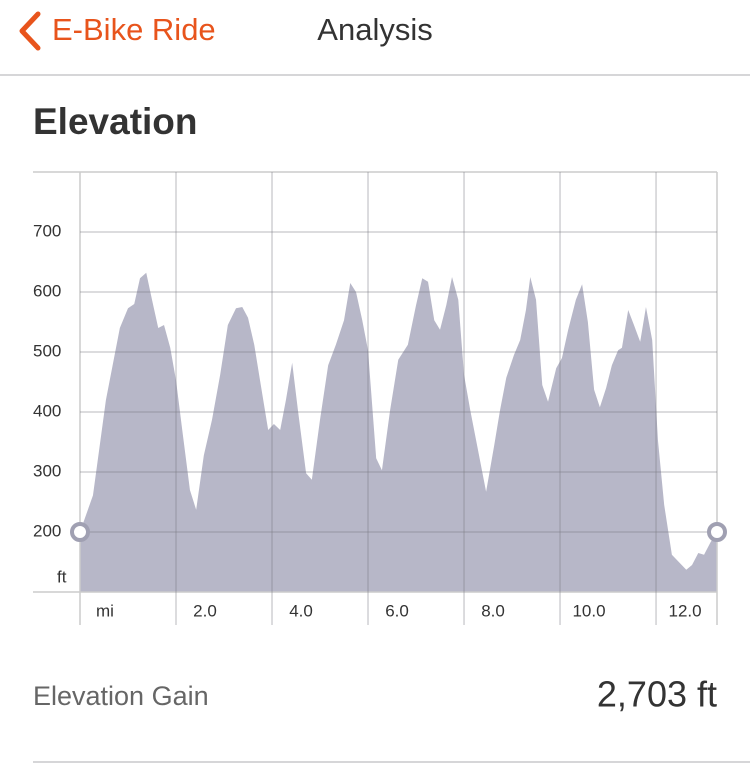 Image resolution: width=750 pixels, height=765 pixels. I want to click on y-tick-label: 300, so click(47, 470).